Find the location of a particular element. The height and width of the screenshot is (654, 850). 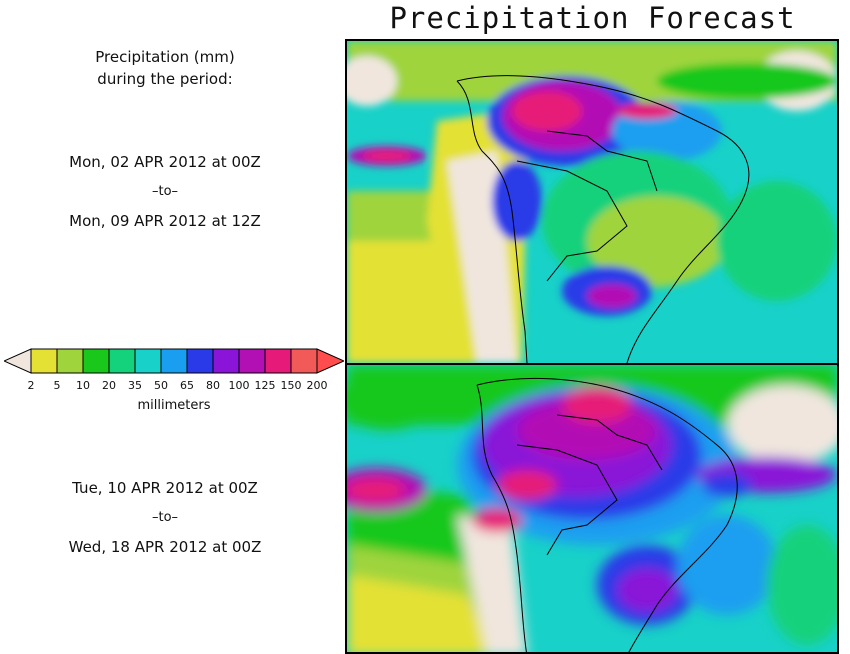

legend-bar is located at coordinates (174, 361).